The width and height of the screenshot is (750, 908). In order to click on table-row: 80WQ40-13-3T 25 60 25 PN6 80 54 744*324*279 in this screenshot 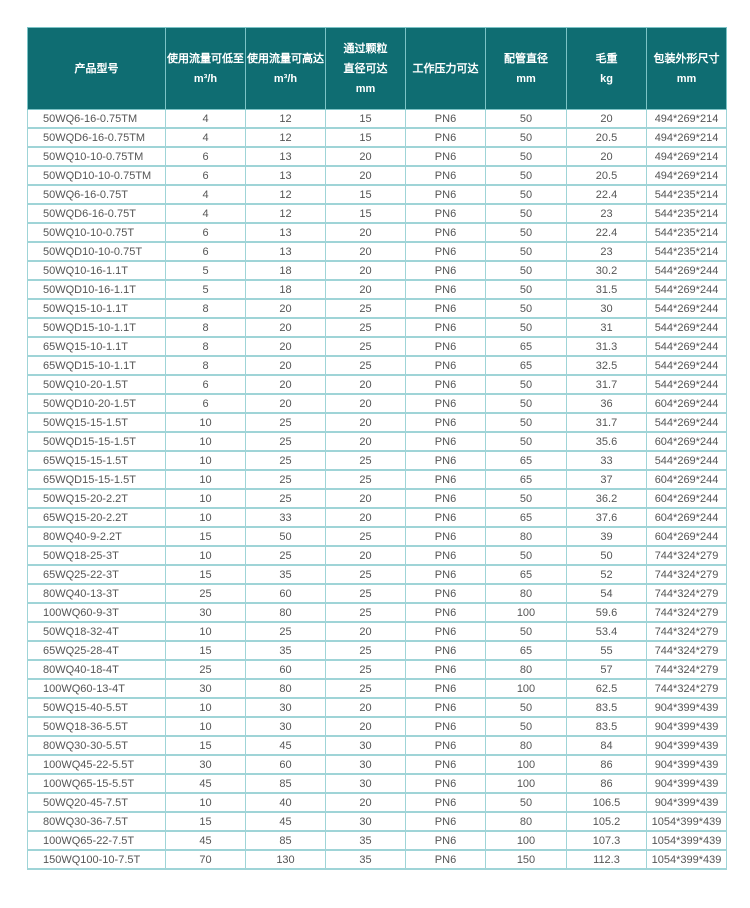, I will do `click(377, 593)`.